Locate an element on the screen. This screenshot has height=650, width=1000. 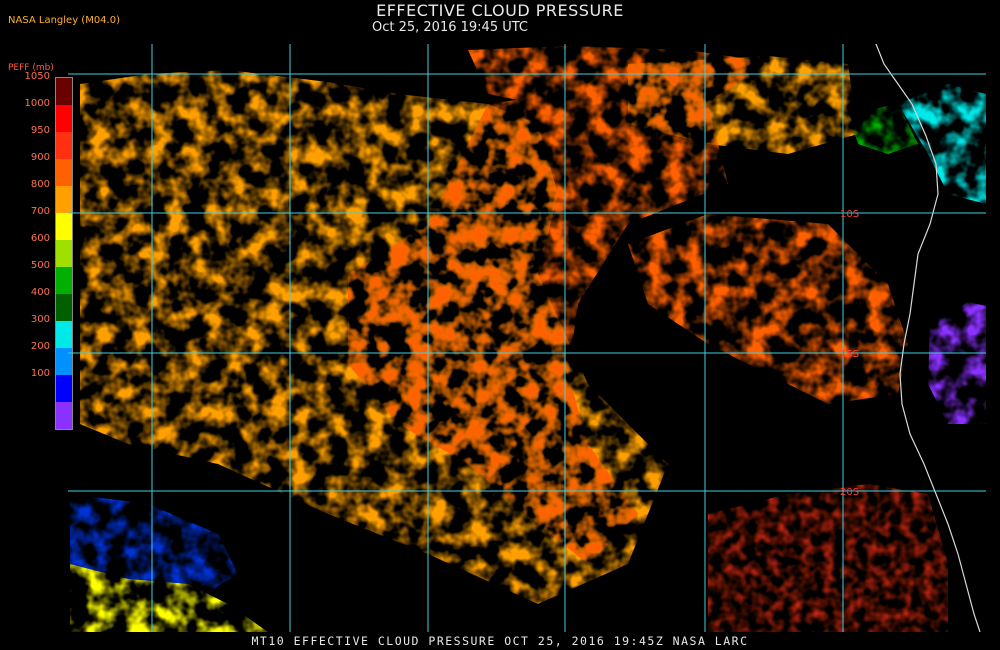
cloud-mass-southeast is located at coordinates (828, 558).